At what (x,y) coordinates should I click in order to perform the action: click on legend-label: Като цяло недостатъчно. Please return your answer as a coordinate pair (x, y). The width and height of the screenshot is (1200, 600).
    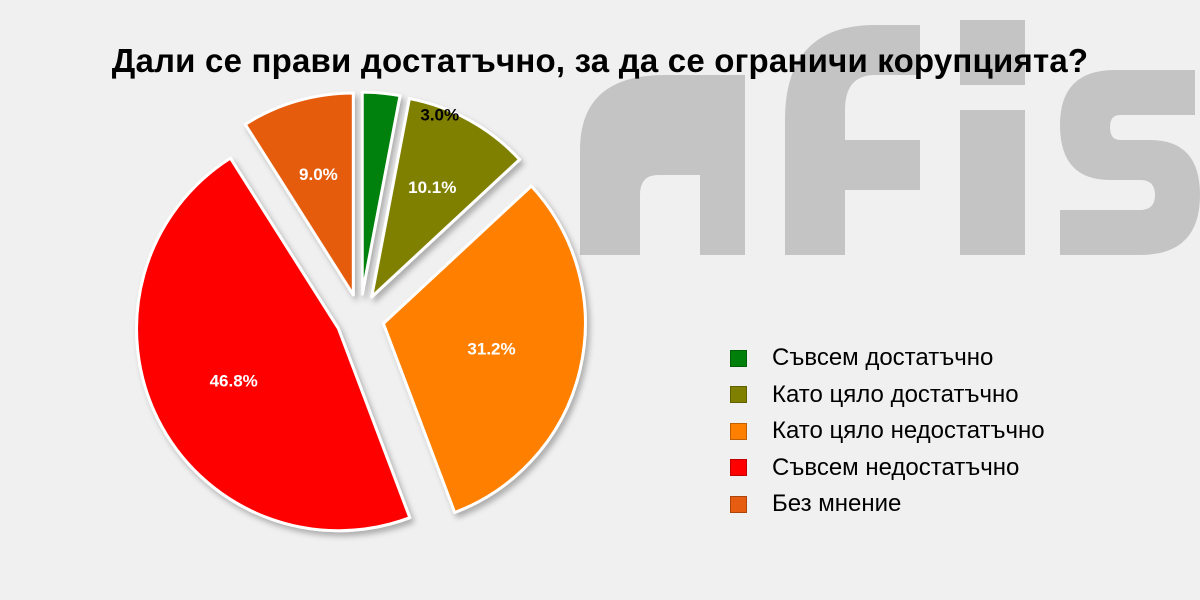
    Looking at the image, I should click on (908, 431).